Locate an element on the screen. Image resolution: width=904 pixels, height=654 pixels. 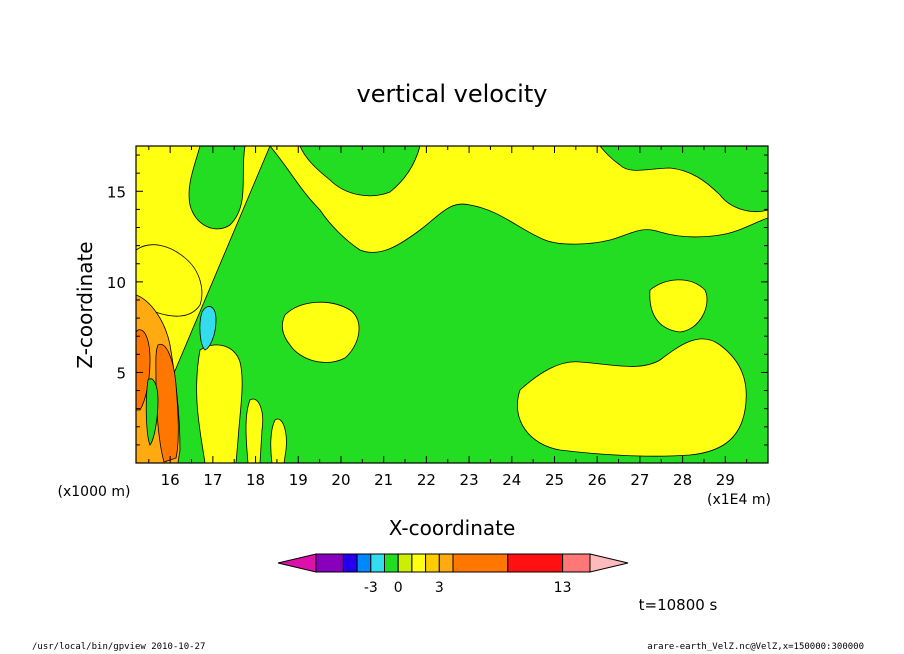
colorbar-label: 0 is located at coordinates (398, 588).